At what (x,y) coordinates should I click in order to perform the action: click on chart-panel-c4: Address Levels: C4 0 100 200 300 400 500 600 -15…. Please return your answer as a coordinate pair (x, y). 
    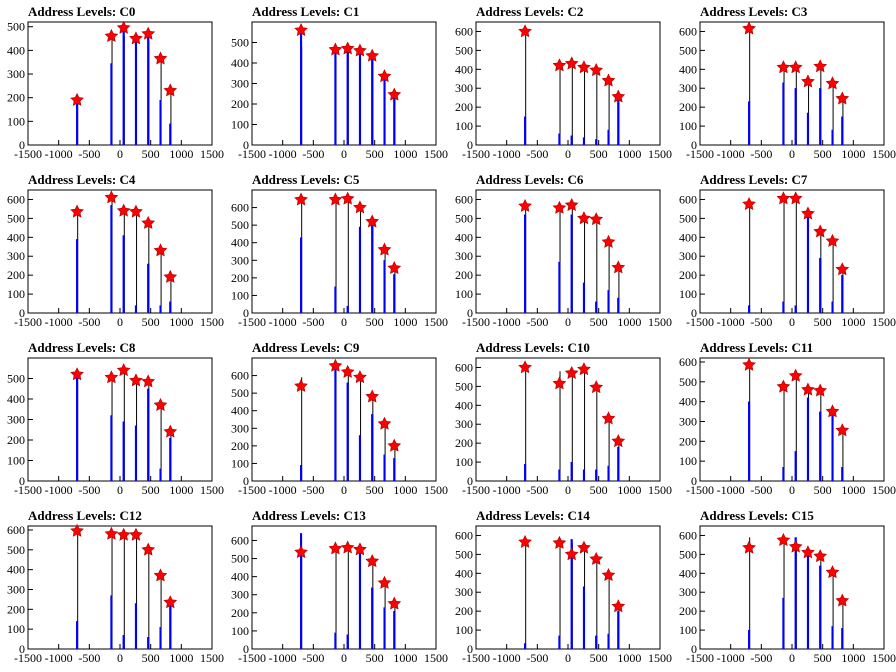
    Looking at the image, I should click on (112, 252).